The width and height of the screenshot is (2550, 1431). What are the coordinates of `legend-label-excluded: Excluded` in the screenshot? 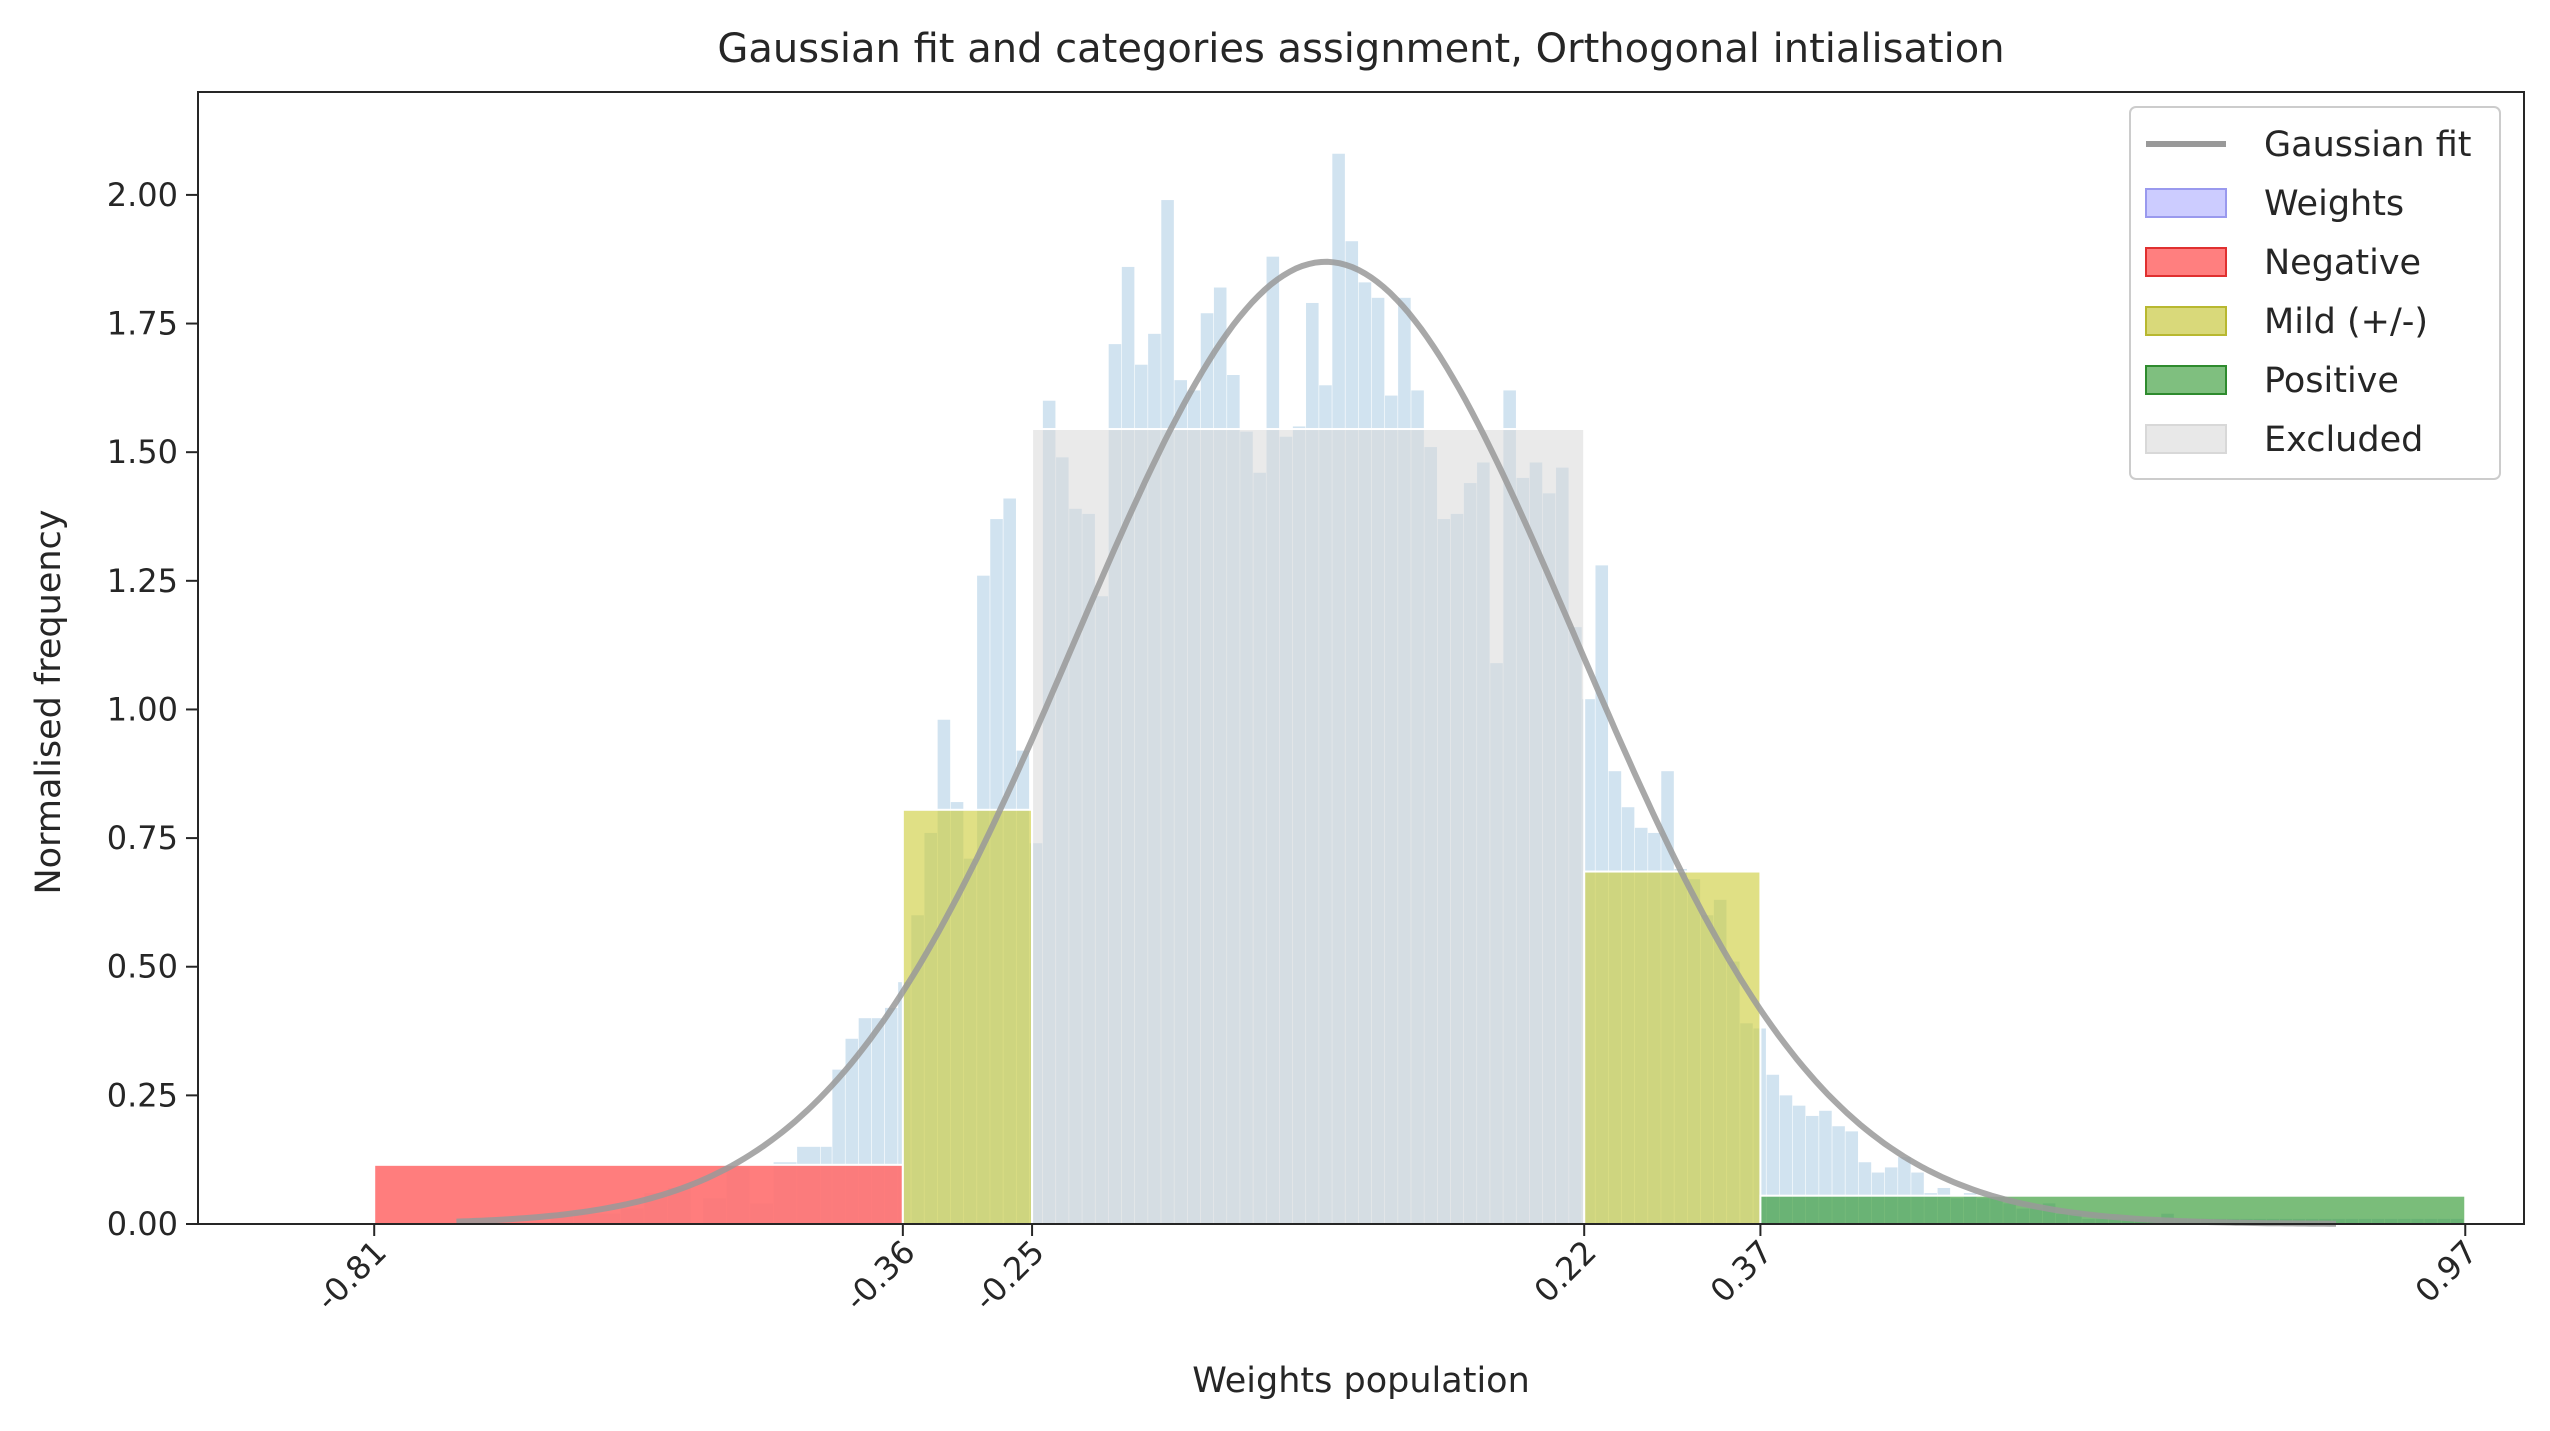 It's located at (2343, 440).